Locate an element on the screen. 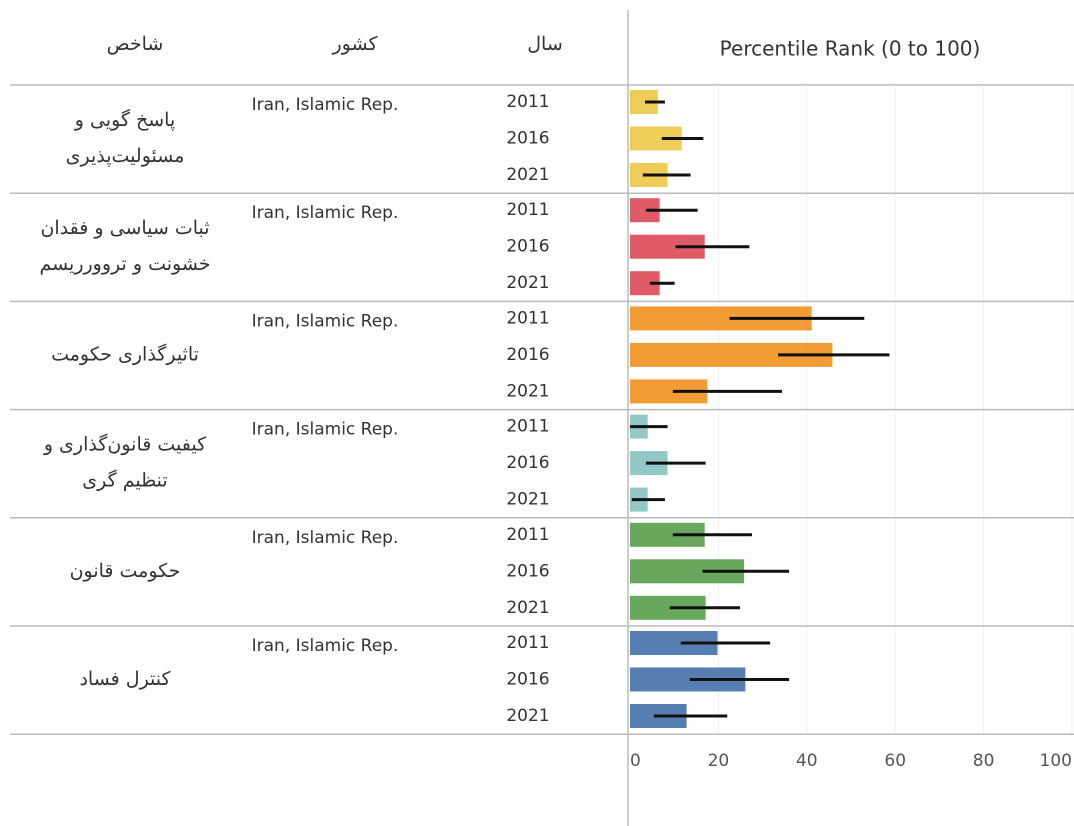 The width and height of the screenshot is (1074, 826). x-tick-label: 60 is located at coordinates (895, 761).